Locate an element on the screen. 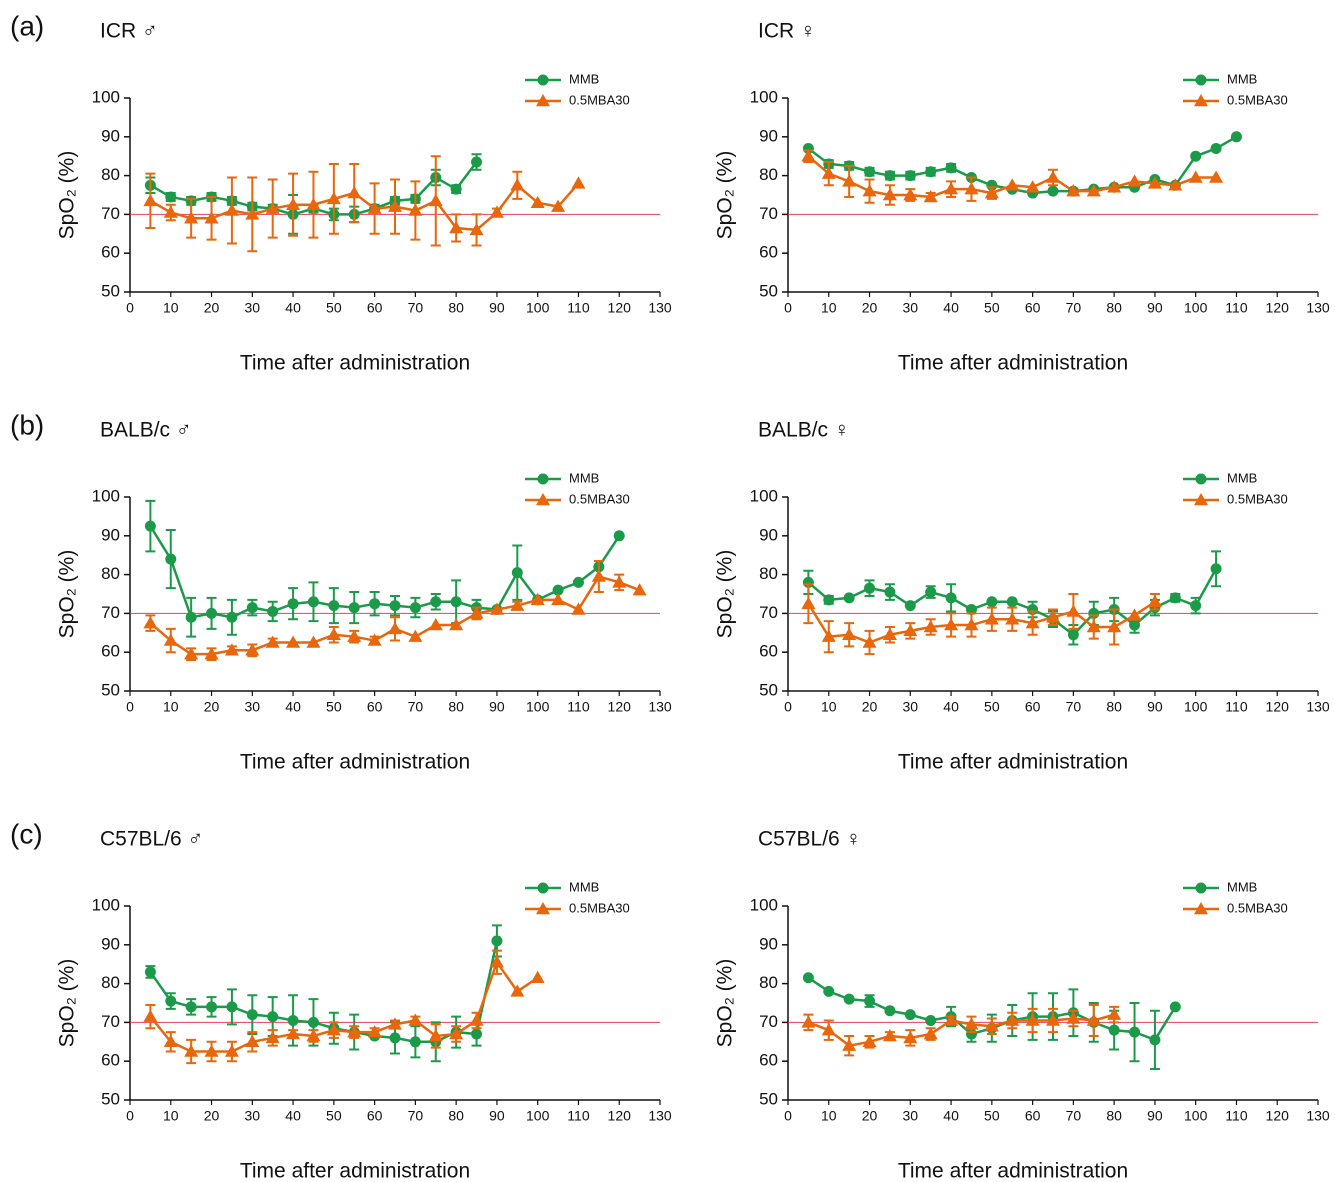 The width and height of the screenshot is (1335, 1182). x-tick-label: 110 is located at coordinates (578, 707).